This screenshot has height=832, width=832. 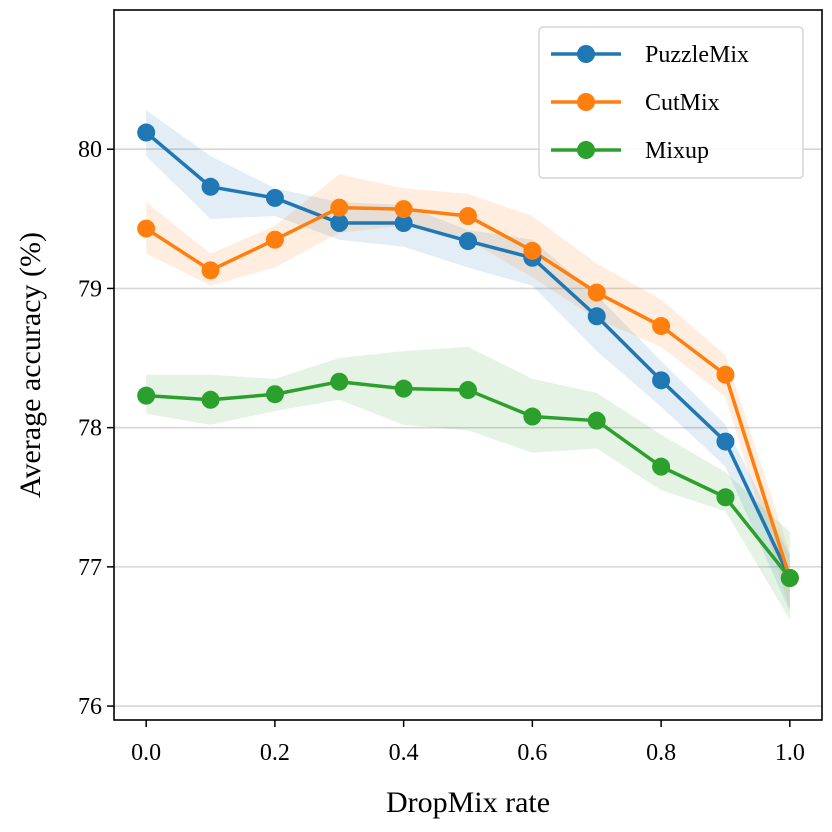 I want to click on x-tick-label: 1.0, so click(x=790, y=753).